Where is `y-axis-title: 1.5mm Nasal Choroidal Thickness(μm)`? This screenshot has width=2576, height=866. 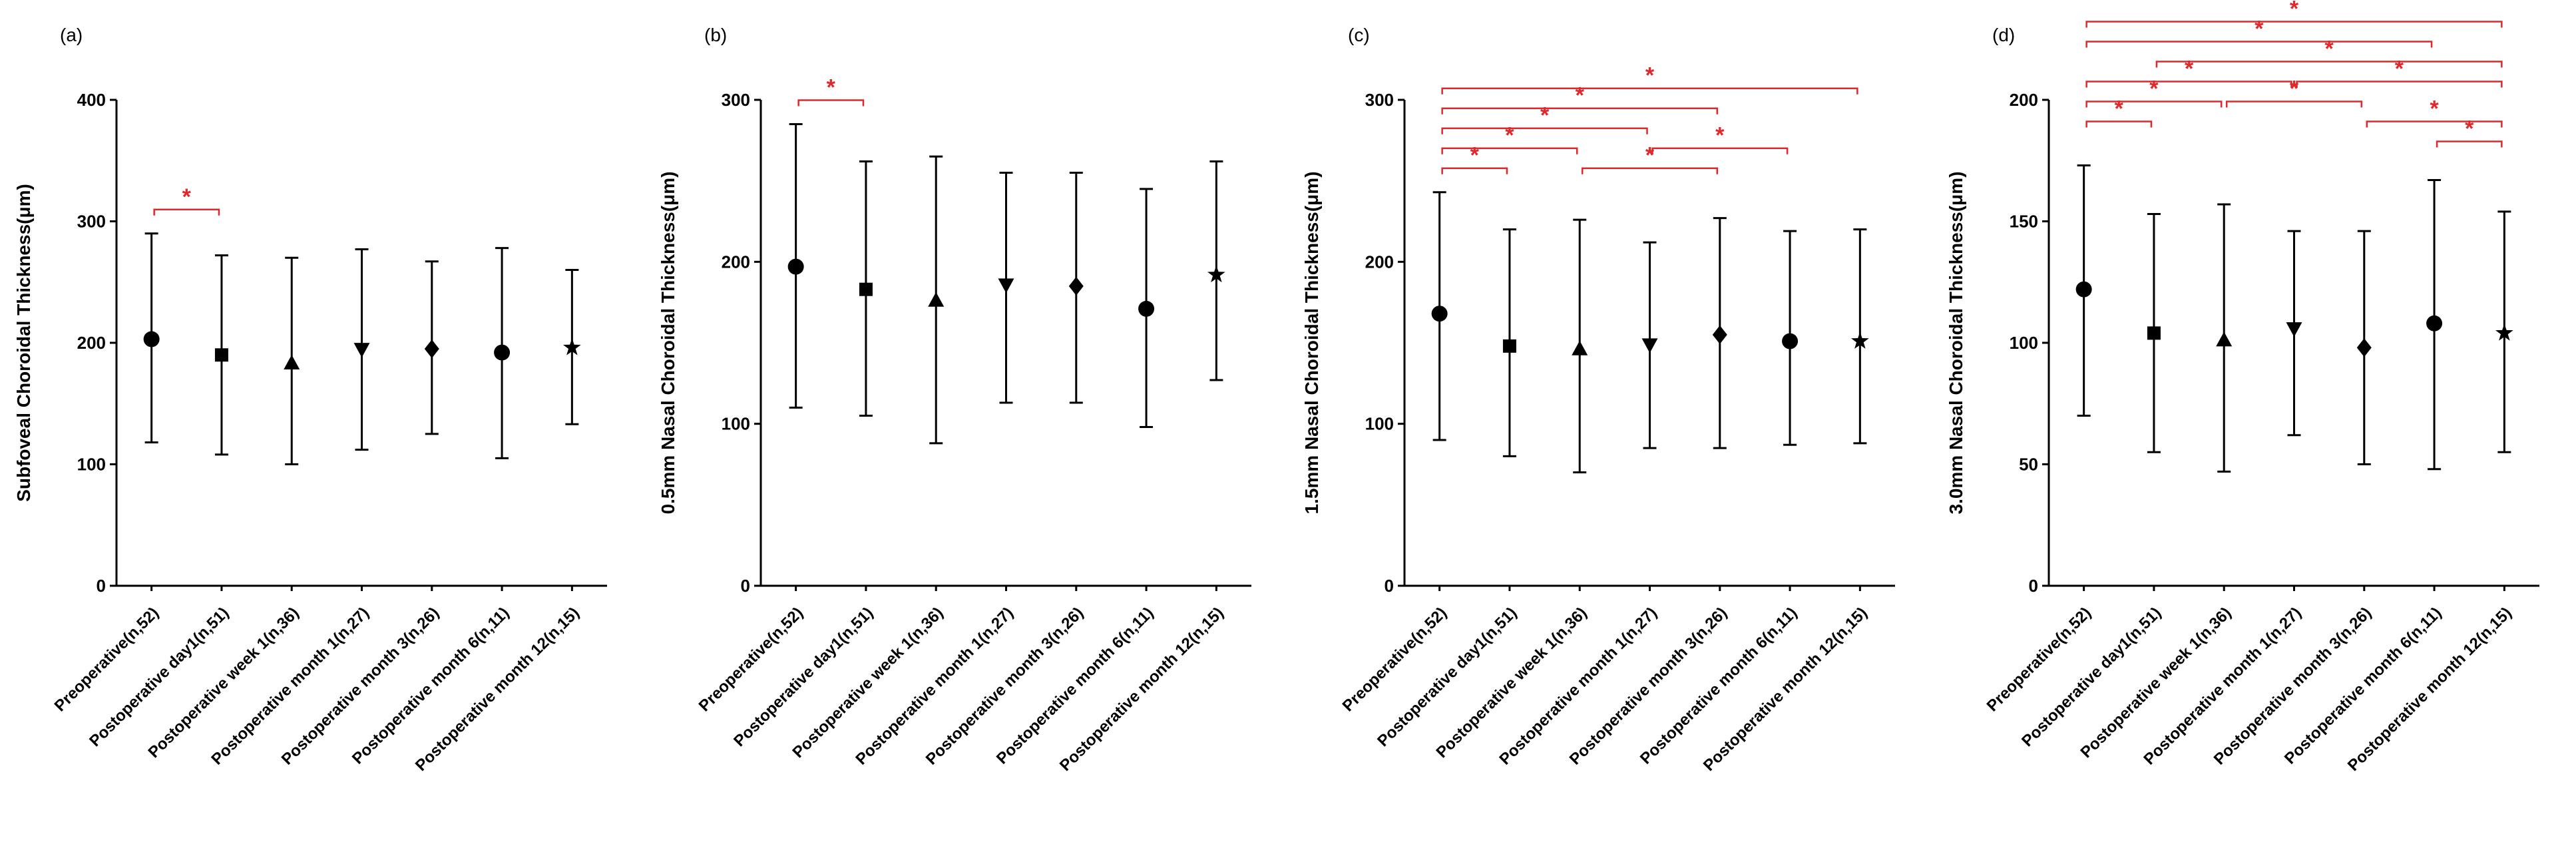 y-axis-title: 1.5mm Nasal Choroidal Thickness(μm) is located at coordinates (1311, 342).